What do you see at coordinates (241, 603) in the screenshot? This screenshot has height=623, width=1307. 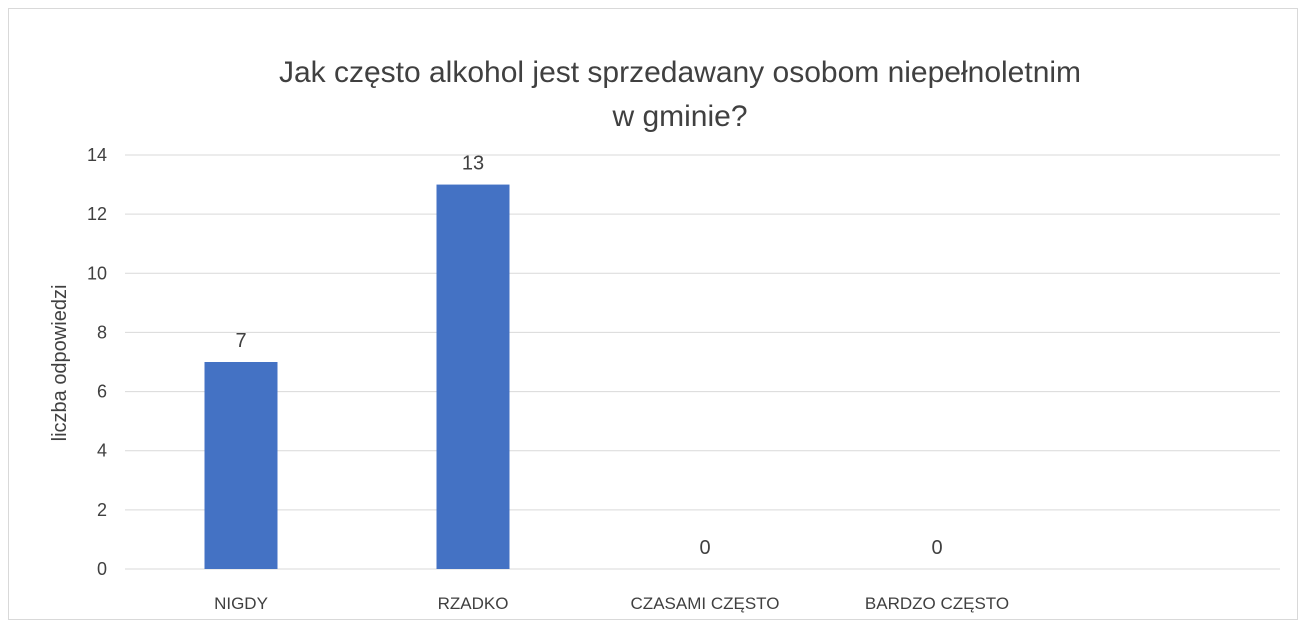 I see `x-tick-label: NIGDY` at bounding box center [241, 603].